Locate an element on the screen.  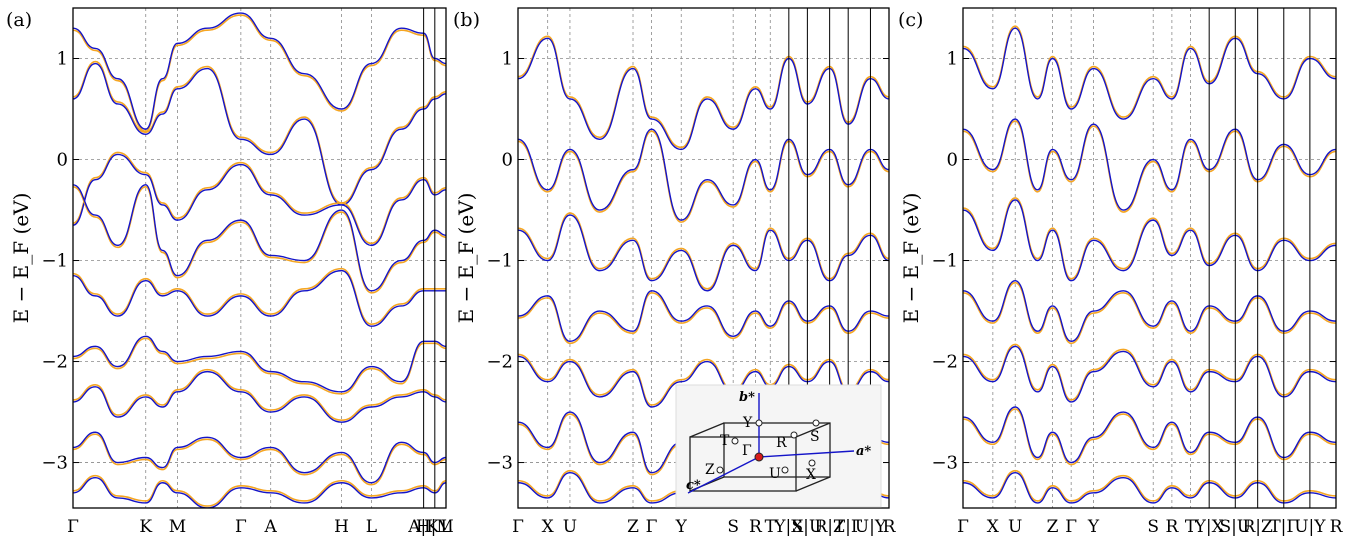
bz-point-label: X is located at coordinates (811, 475).